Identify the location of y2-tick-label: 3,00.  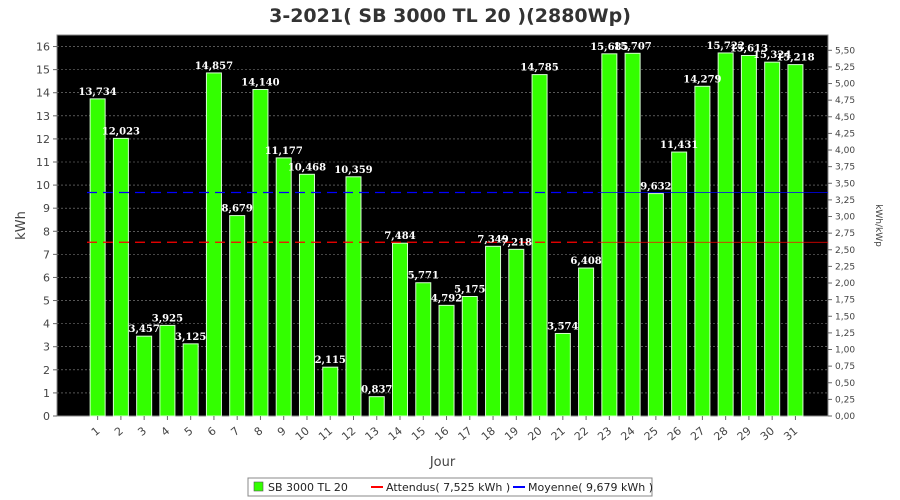
(845, 218).